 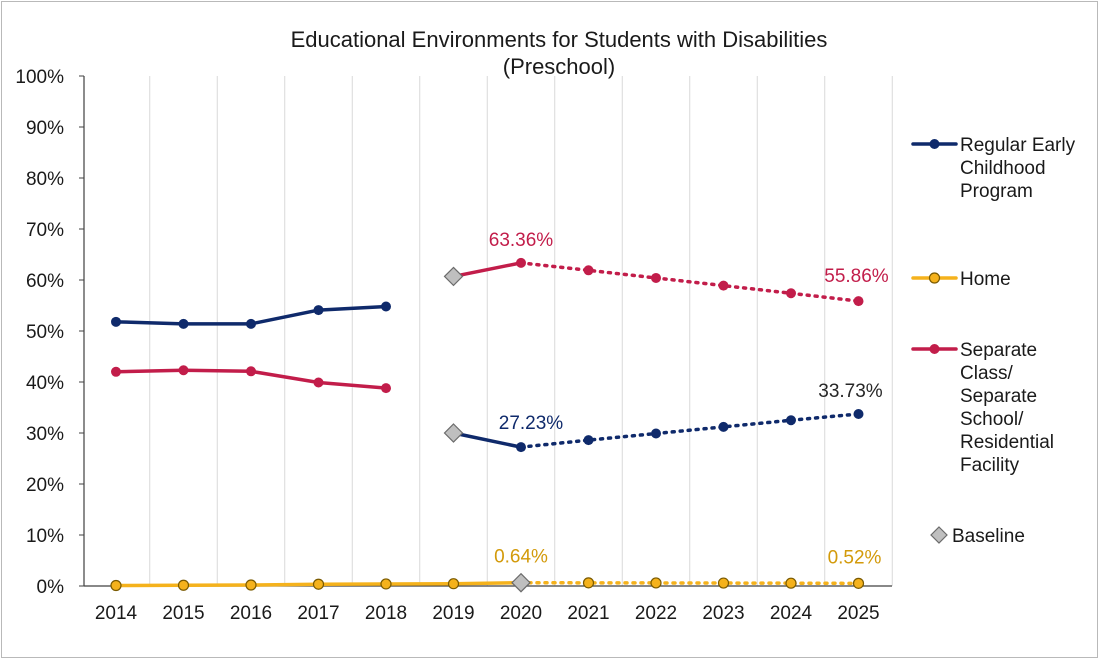 What do you see at coordinates (45, 383) in the screenshot?
I see `y-tick-label: 40%` at bounding box center [45, 383].